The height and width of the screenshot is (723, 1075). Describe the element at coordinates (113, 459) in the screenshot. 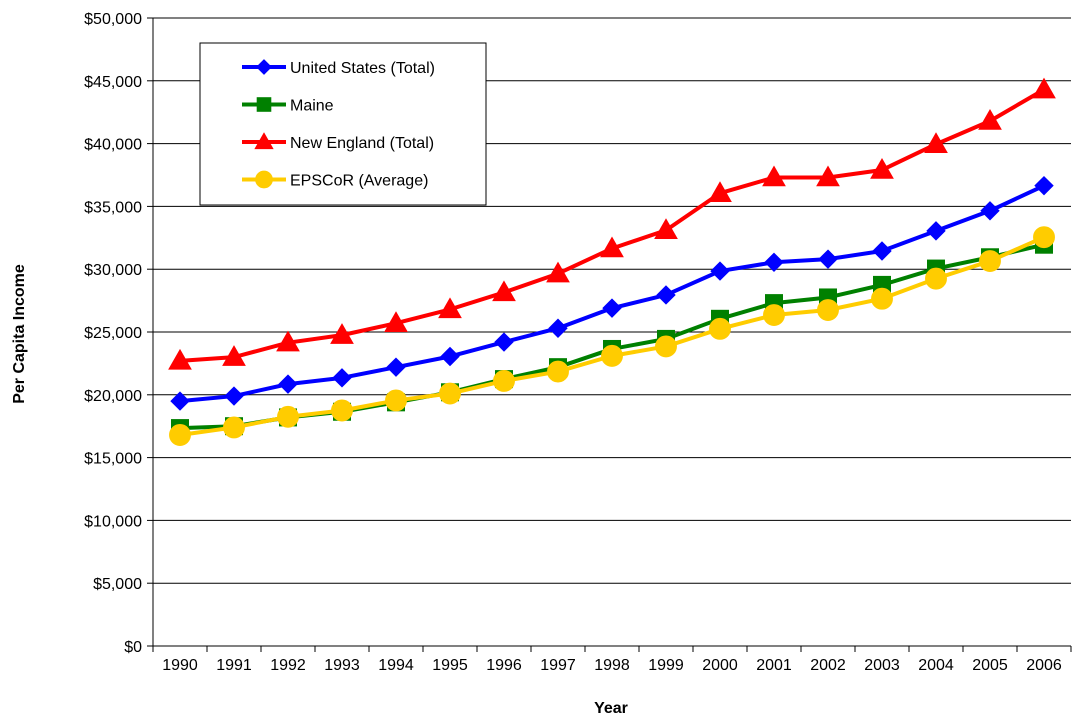

I see `y-tick-label: $15,000` at that location.